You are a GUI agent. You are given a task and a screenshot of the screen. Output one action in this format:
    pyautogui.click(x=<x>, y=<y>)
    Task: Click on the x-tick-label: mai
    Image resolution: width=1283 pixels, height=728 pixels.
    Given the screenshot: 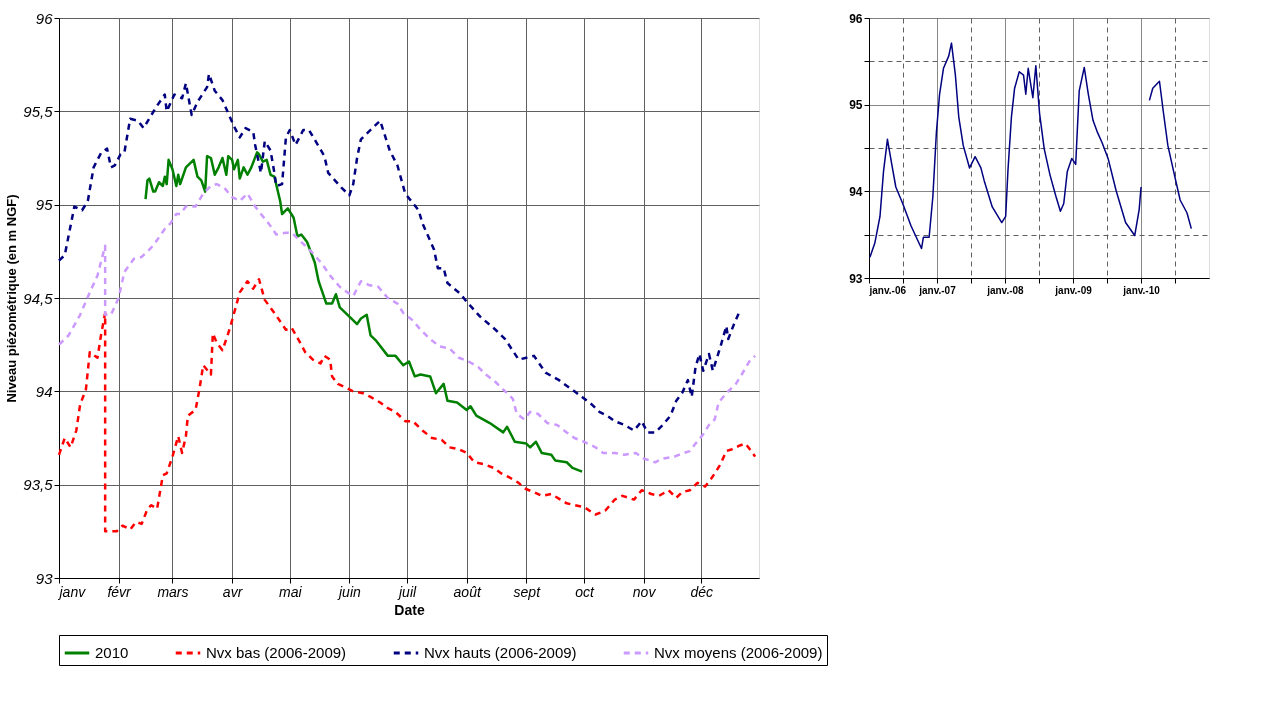 What is the action you would take?
    pyautogui.click(x=290, y=591)
    